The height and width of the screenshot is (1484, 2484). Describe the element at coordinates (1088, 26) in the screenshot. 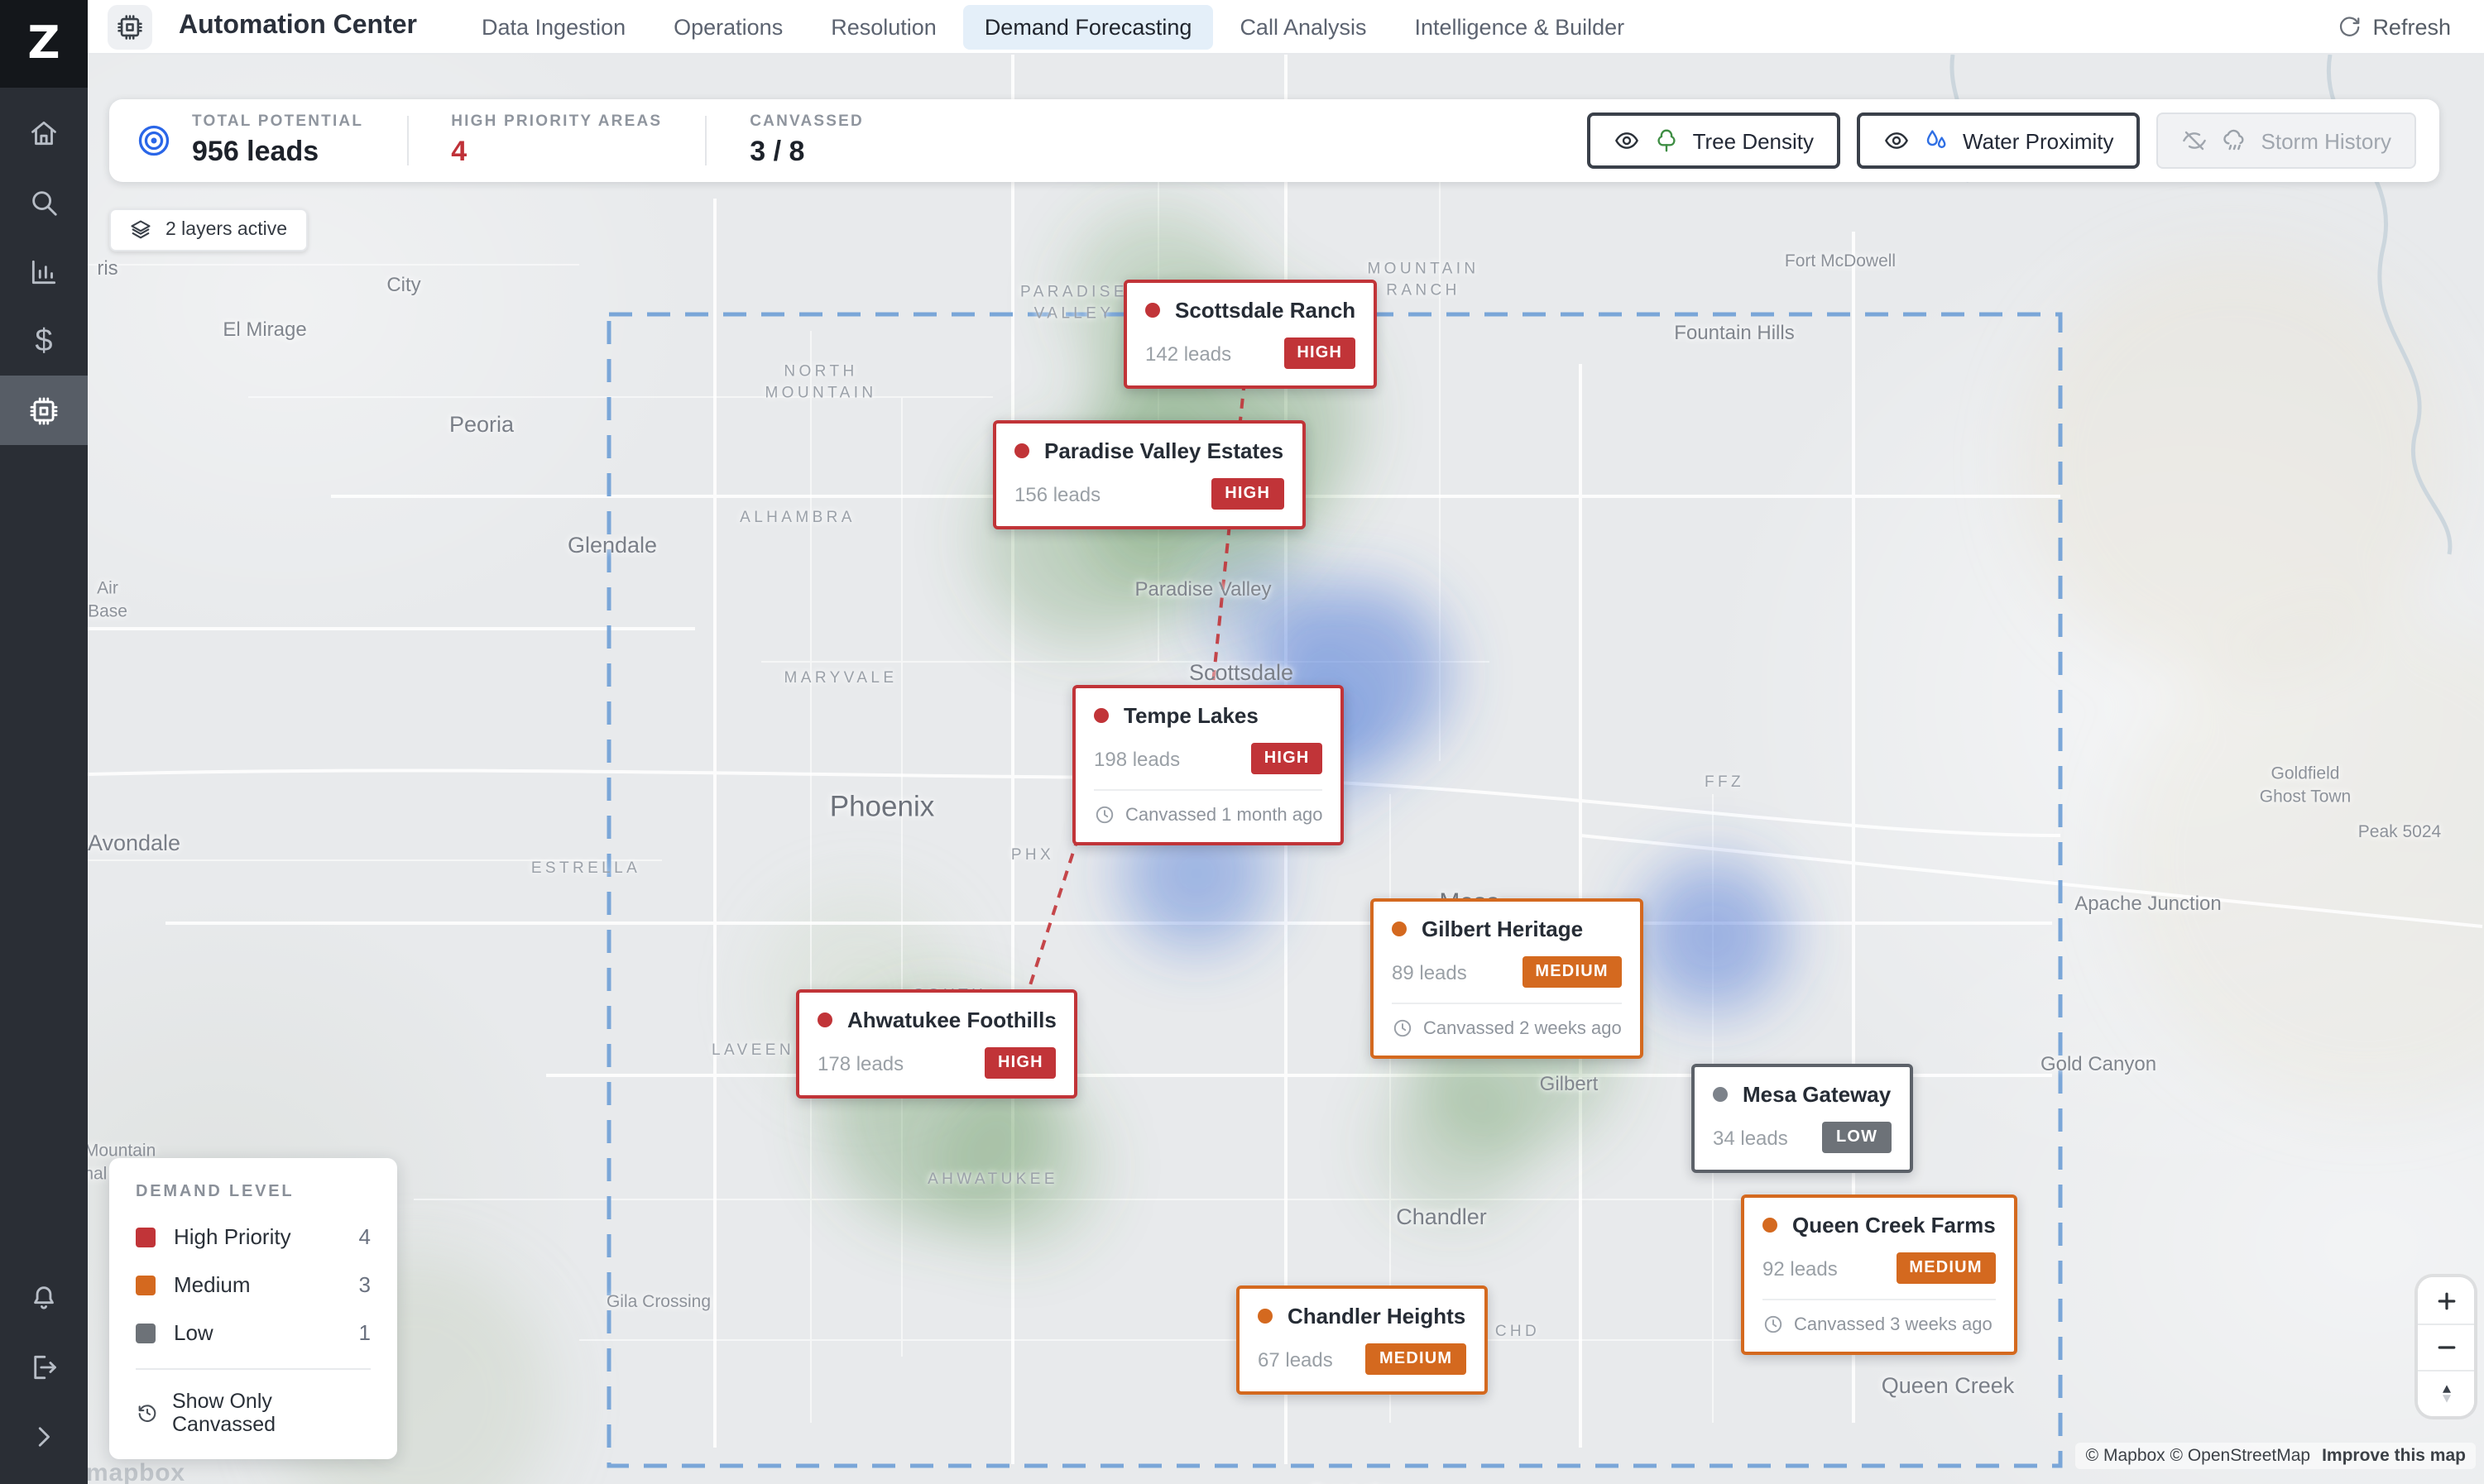

I see `tab-demand-forecasting: Demand Forecasting` at that location.